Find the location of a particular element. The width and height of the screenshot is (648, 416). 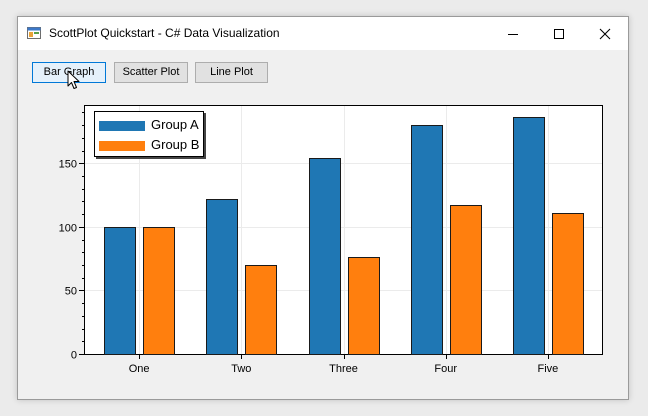

maximize-button is located at coordinates (559, 33).